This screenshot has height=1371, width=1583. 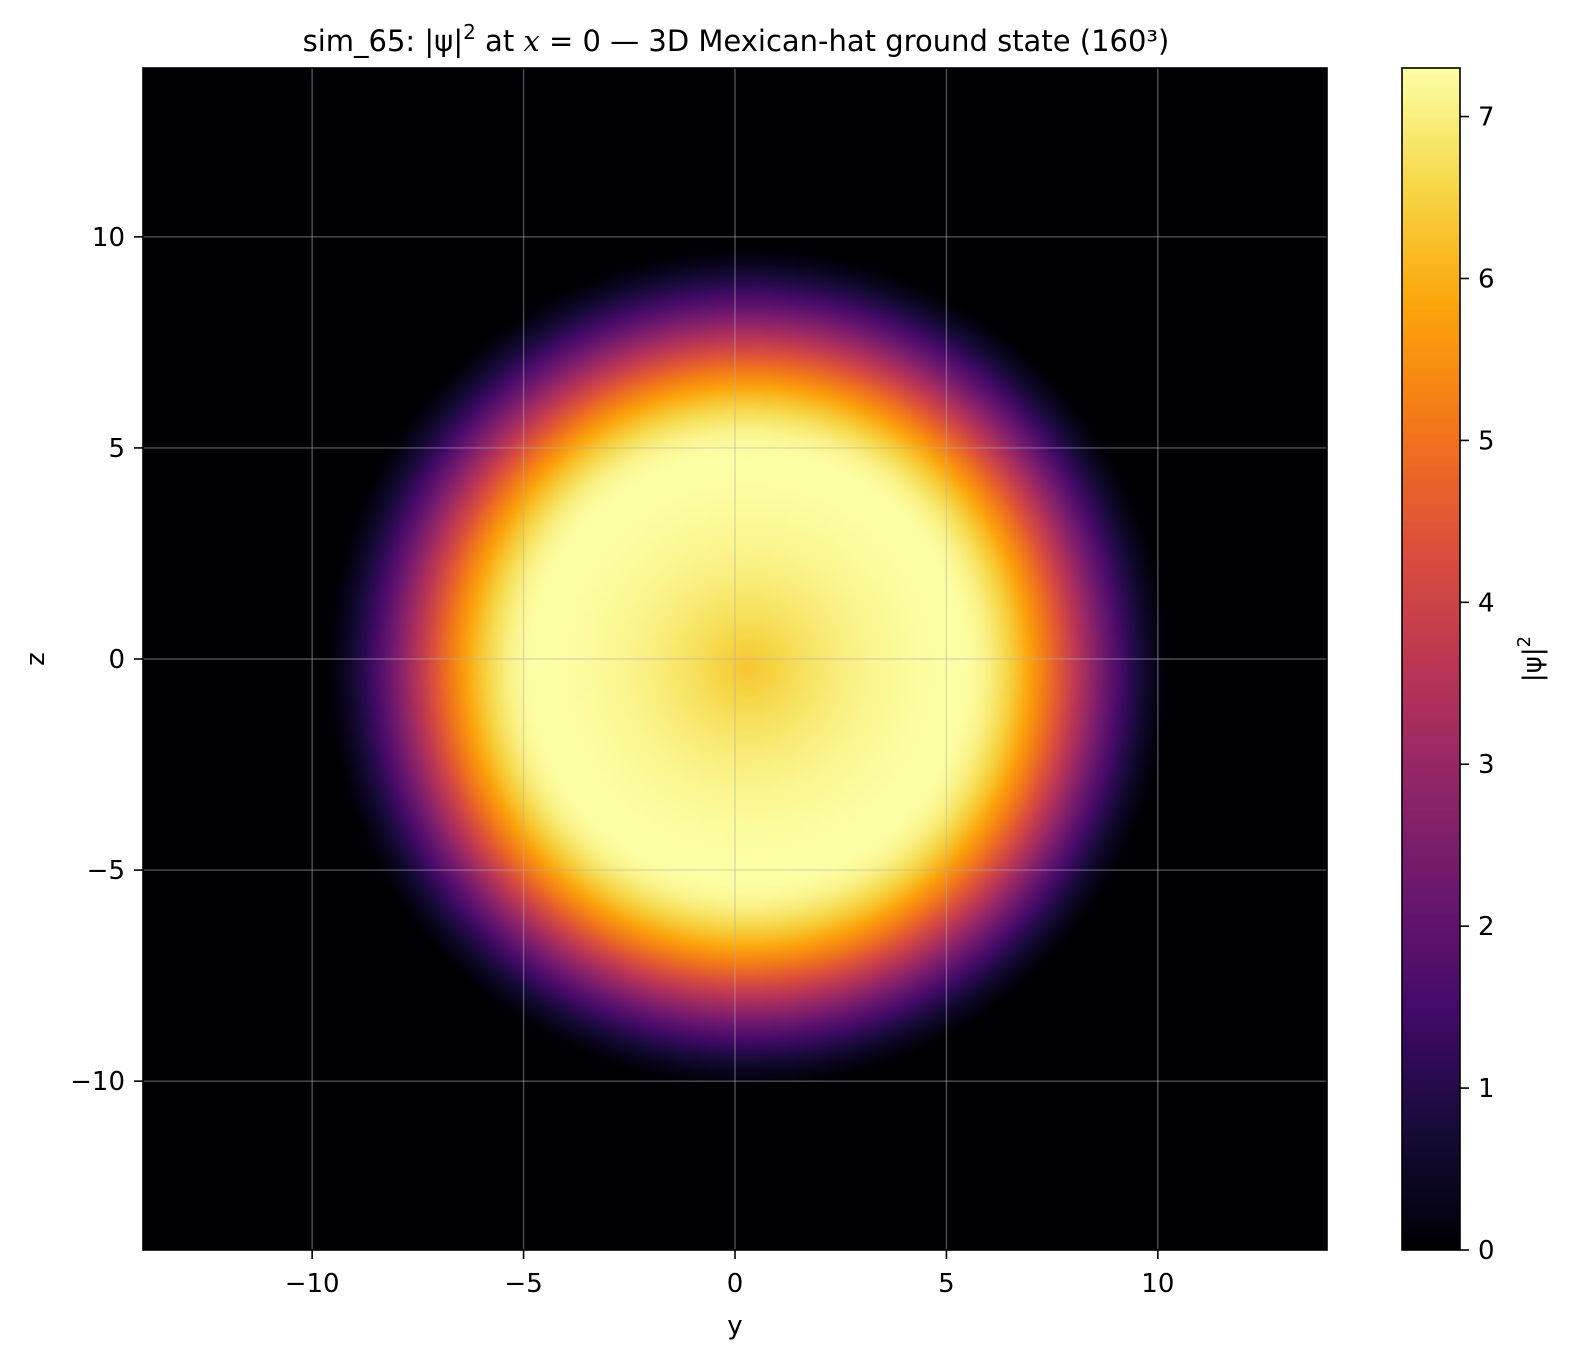 I want to click on colorbar-ticks: 0 1 2 3 4 5 6 7, so click(x=1477, y=684).